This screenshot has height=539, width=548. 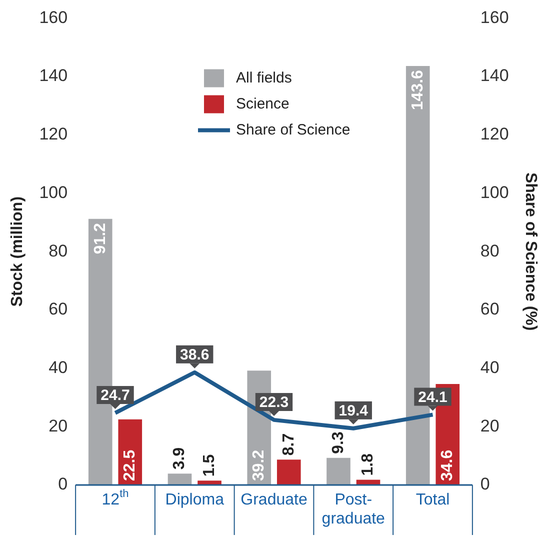 What do you see at coordinates (490, 426) in the screenshot?
I see `y2-tick-label: 20` at bounding box center [490, 426].